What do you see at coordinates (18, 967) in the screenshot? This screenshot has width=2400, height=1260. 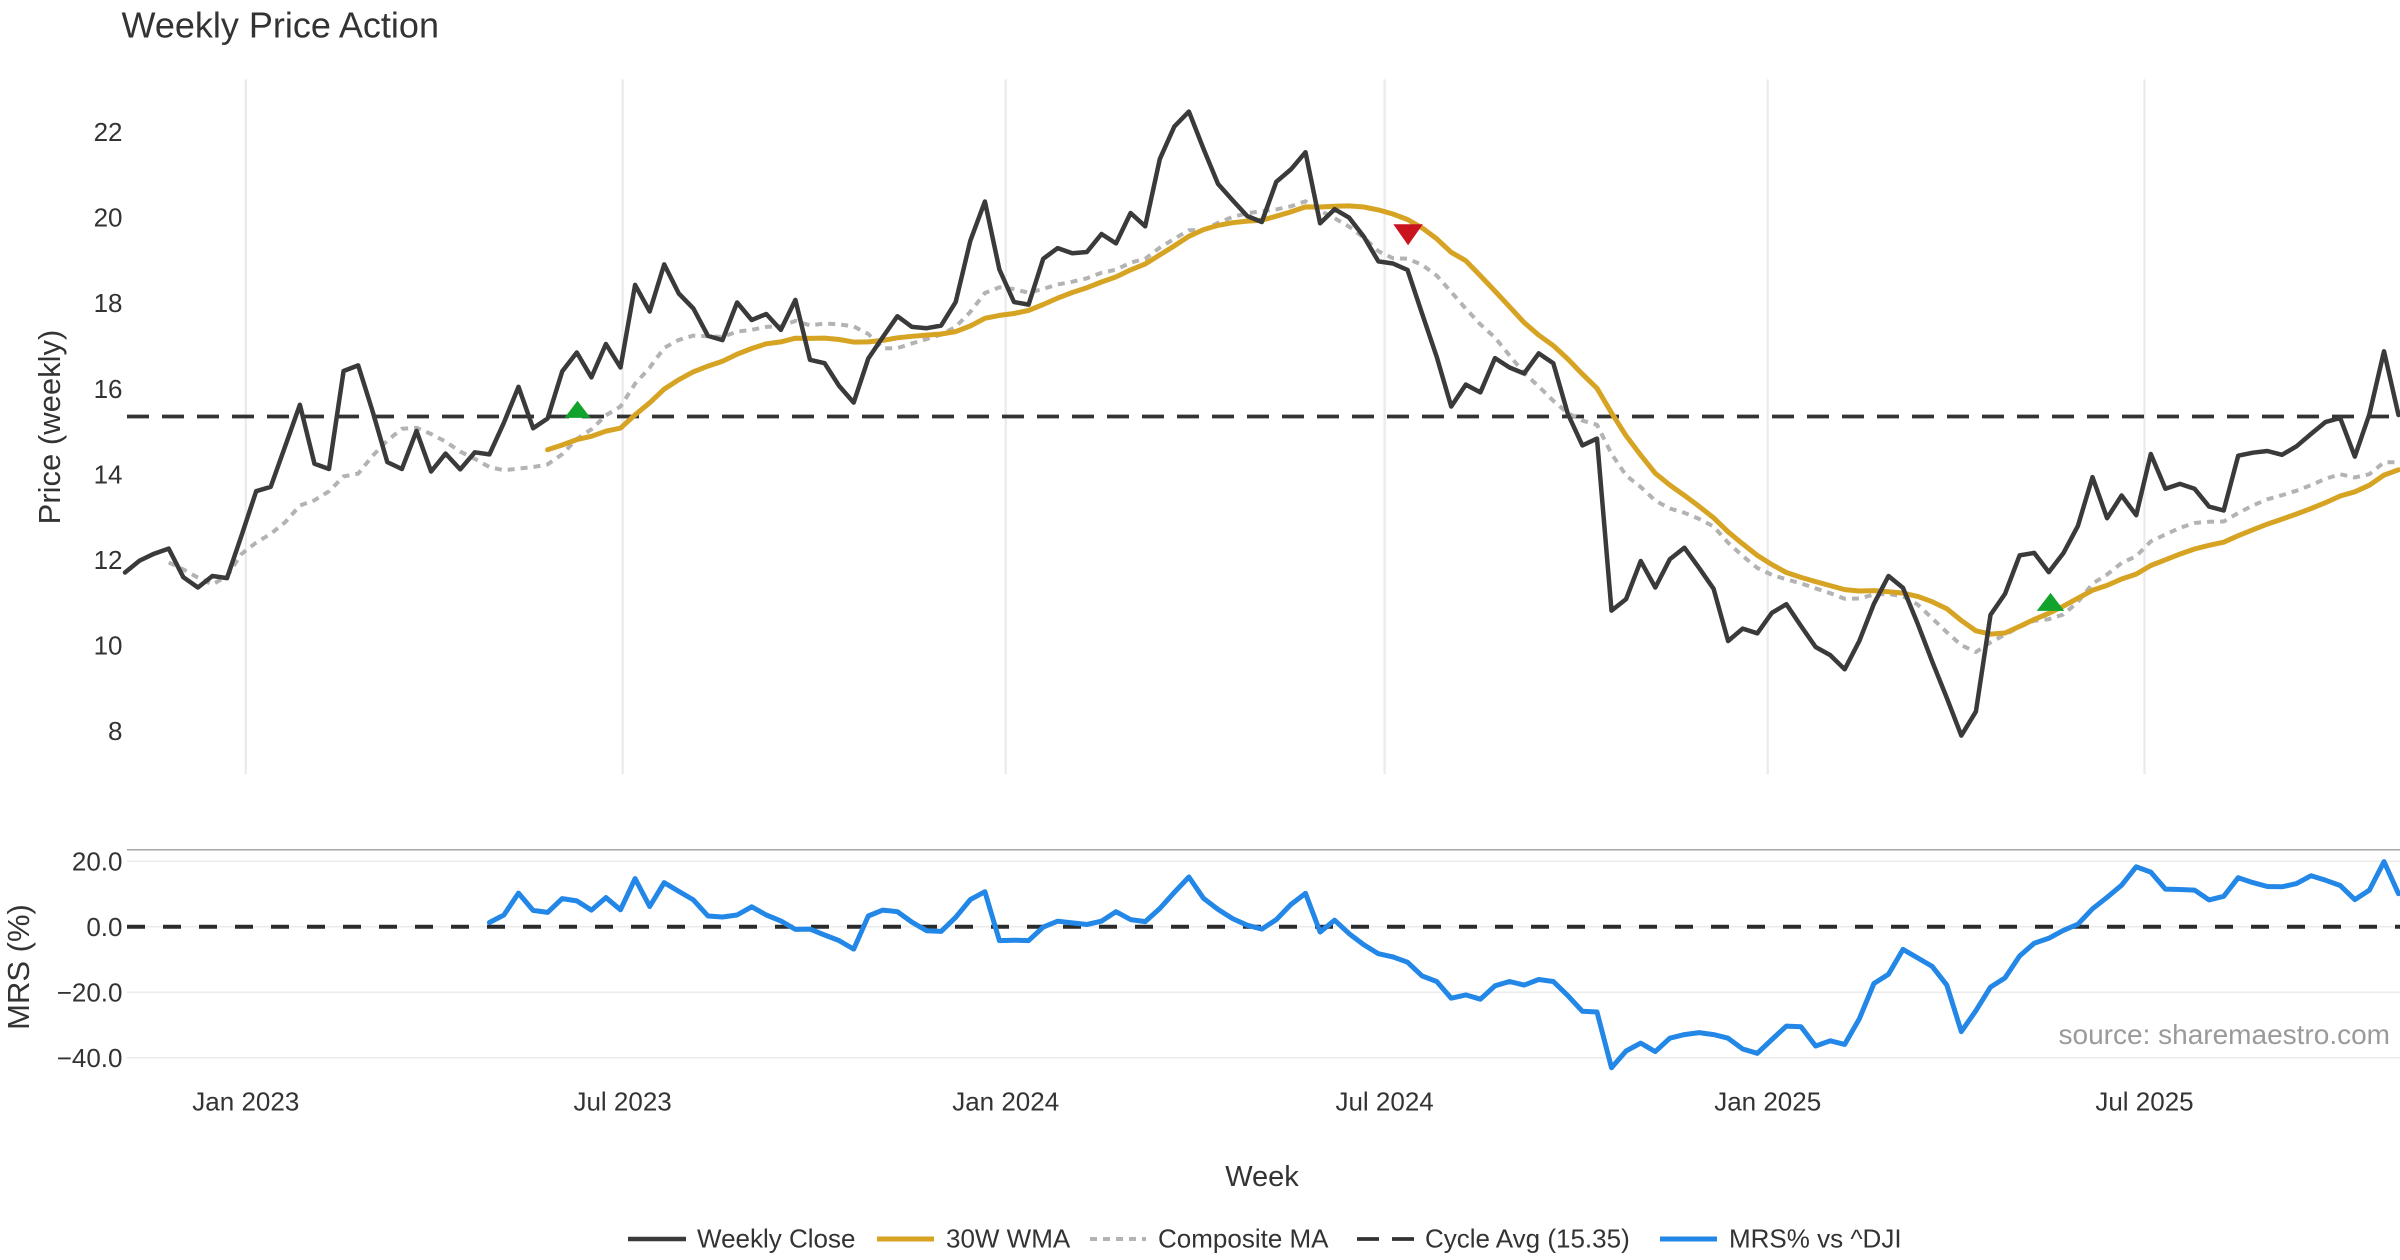 I see `svg-text: MRS (%)` at bounding box center [18, 967].